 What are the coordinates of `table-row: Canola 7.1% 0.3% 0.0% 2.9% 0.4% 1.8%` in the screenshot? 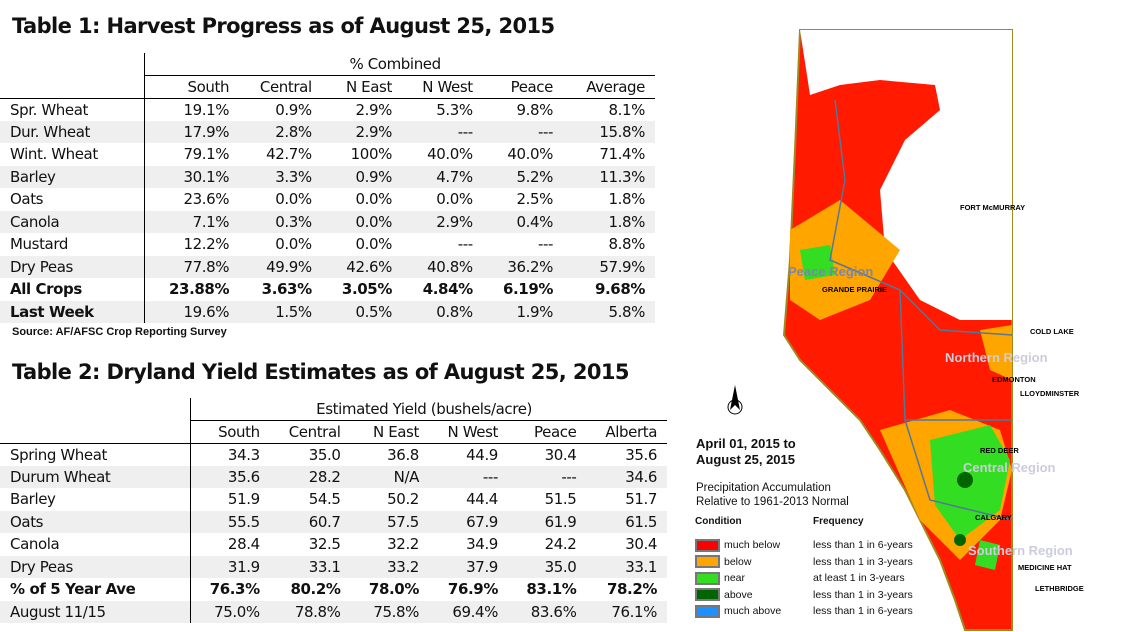 It's located at (327, 221).